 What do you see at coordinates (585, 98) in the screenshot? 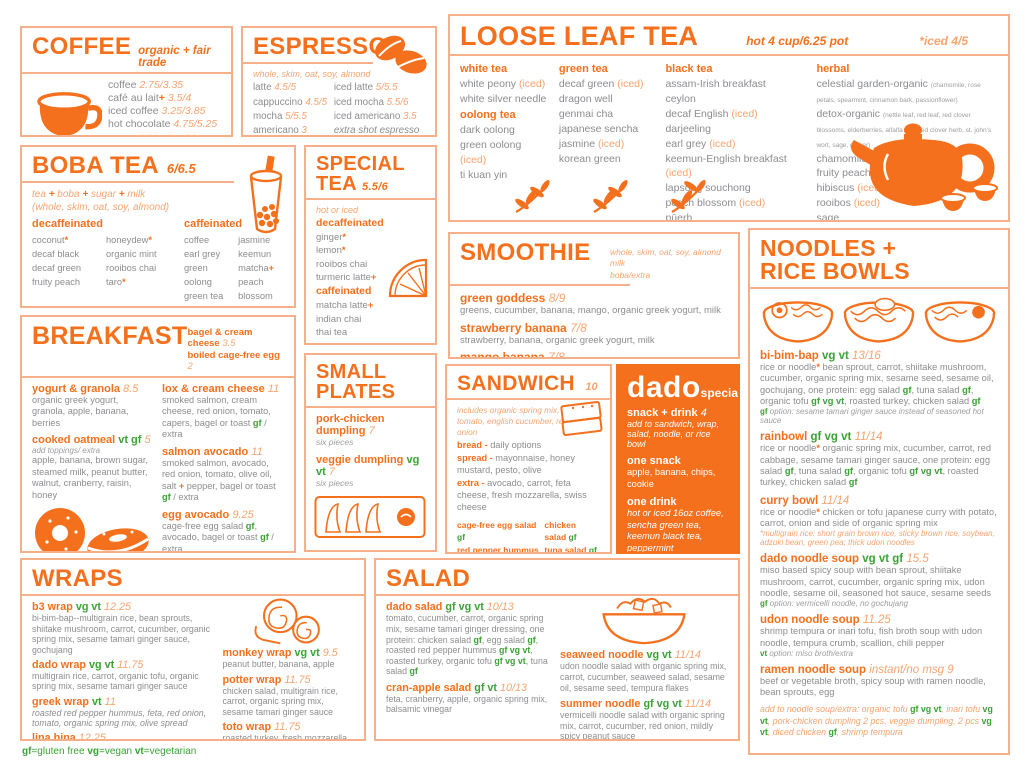
I see `menu-entry: dragon well` at bounding box center [585, 98].